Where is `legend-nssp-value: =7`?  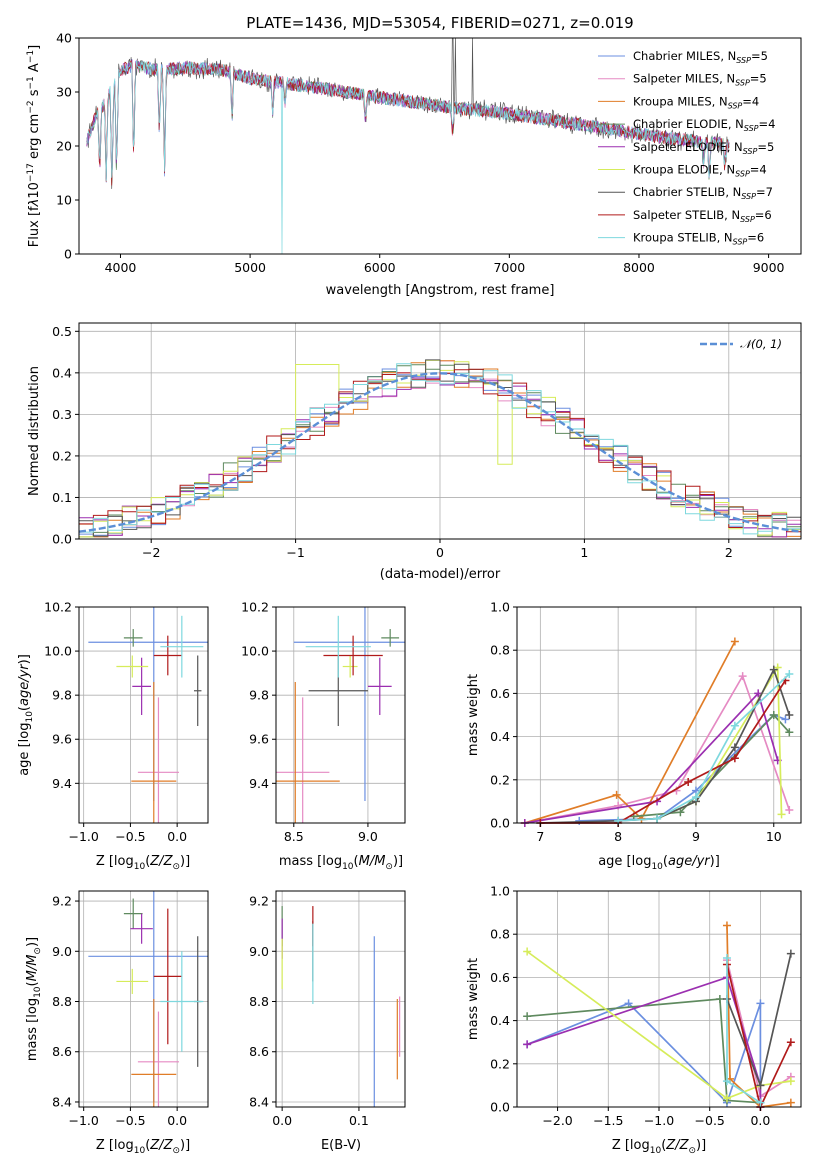 legend-nssp-value: =7 is located at coordinates (764, 192).